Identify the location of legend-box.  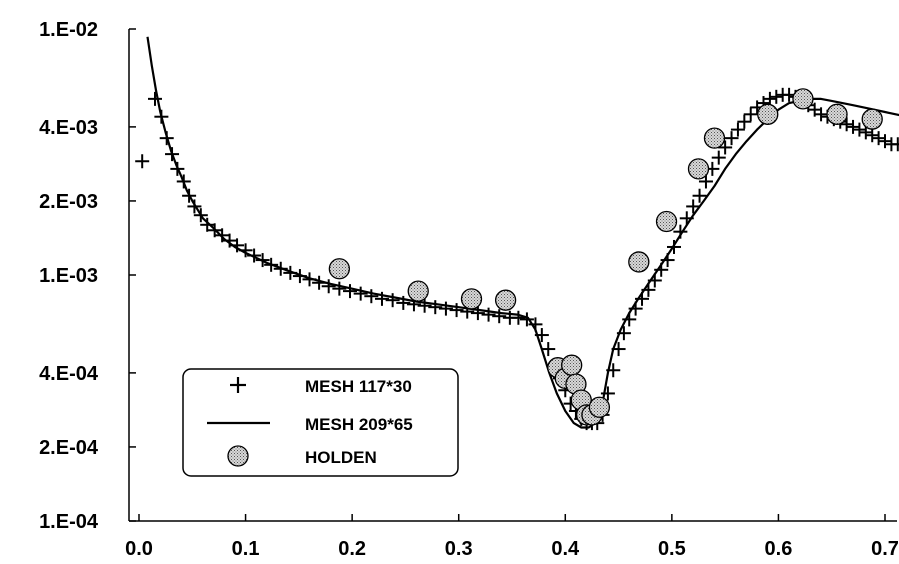
(320, 422).